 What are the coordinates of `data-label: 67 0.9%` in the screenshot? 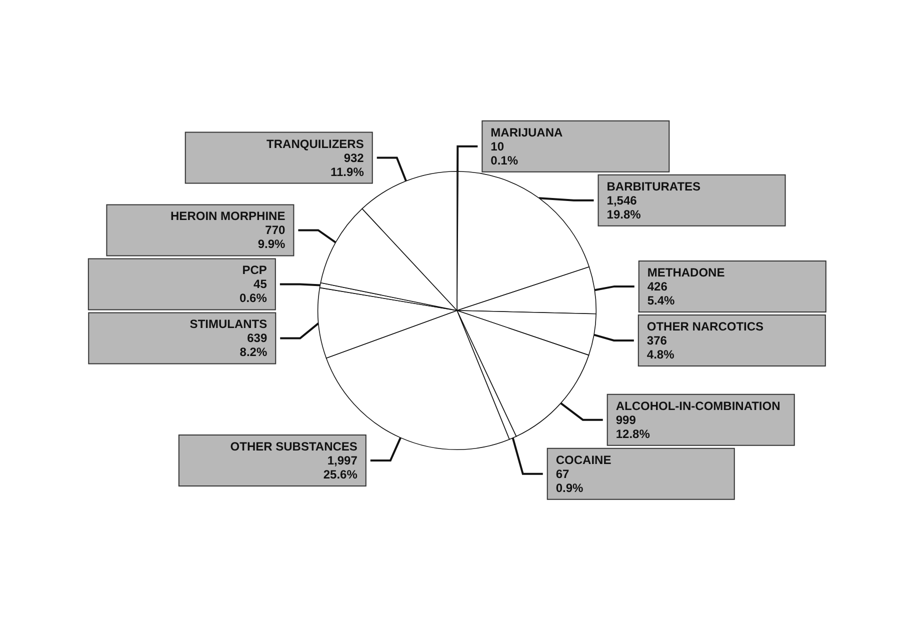 It's located at (570, 480).